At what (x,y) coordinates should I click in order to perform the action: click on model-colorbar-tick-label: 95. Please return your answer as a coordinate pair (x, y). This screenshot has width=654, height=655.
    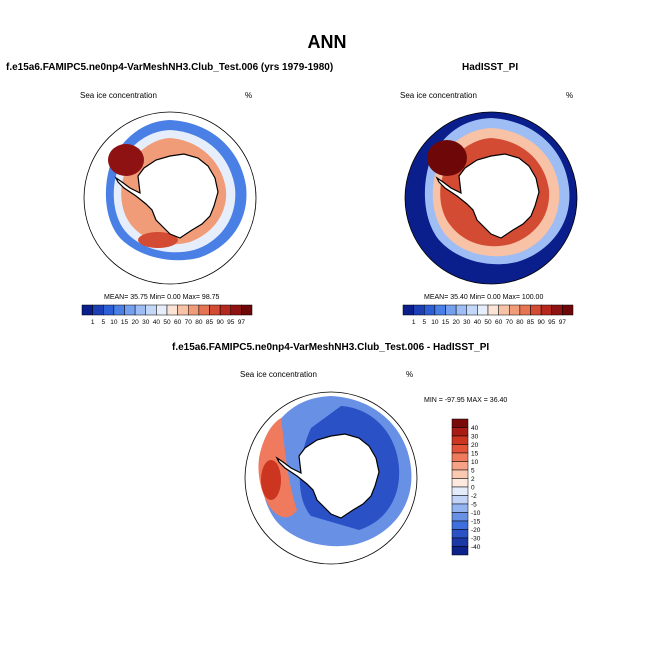
    Looking at the image, I should click on (231, 322).